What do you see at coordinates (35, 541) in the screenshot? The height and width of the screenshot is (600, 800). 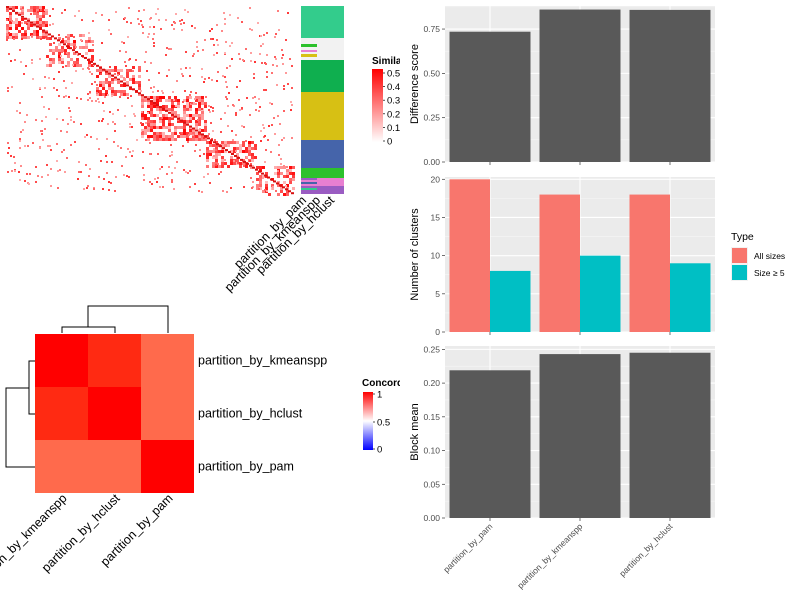 I see `concordance-column-label: partition_by_kmeanspp` at bounding box center [35, 541].